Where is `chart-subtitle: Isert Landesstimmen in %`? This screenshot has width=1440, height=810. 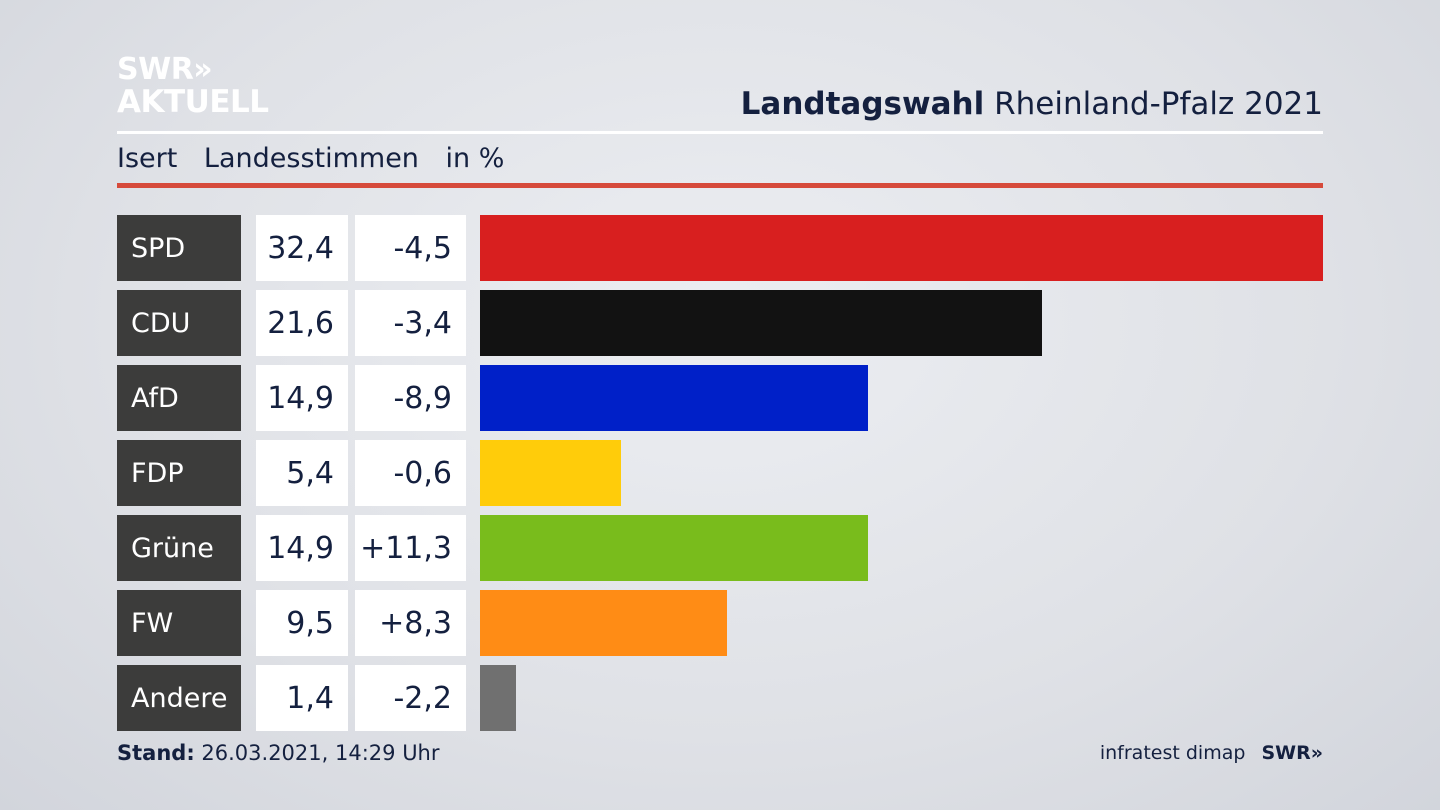
chart-subtitle: Isert Landesstimmen in % is located at coordinates (319, 158).